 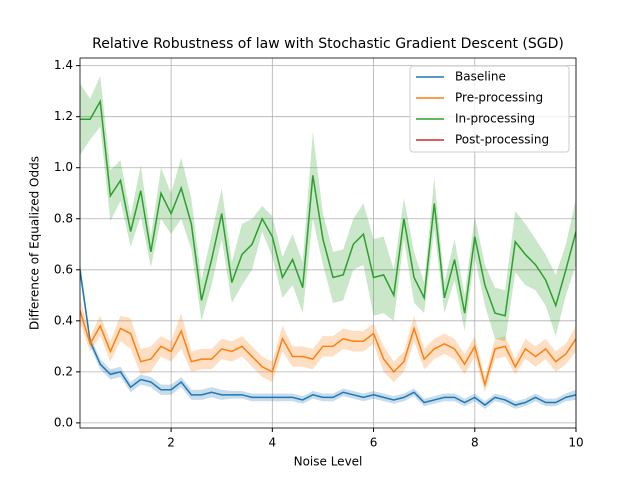 I want to click on legend-label: Pre-processing, so click(x=499, y=98).